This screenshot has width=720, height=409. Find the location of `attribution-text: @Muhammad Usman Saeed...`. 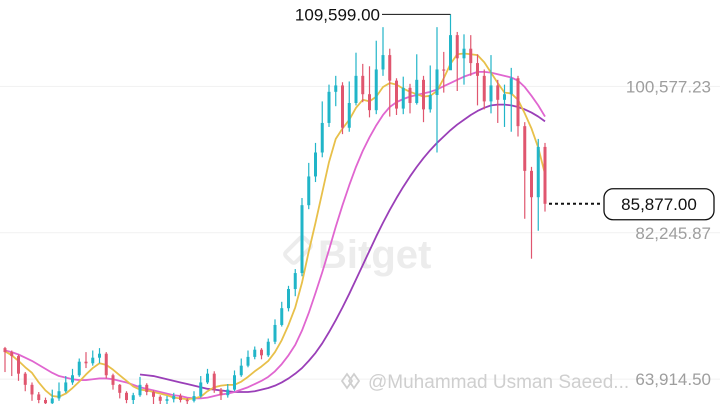

attribution-text: @Muhammad Usman Saeed... is located at coordinates (498, 382).